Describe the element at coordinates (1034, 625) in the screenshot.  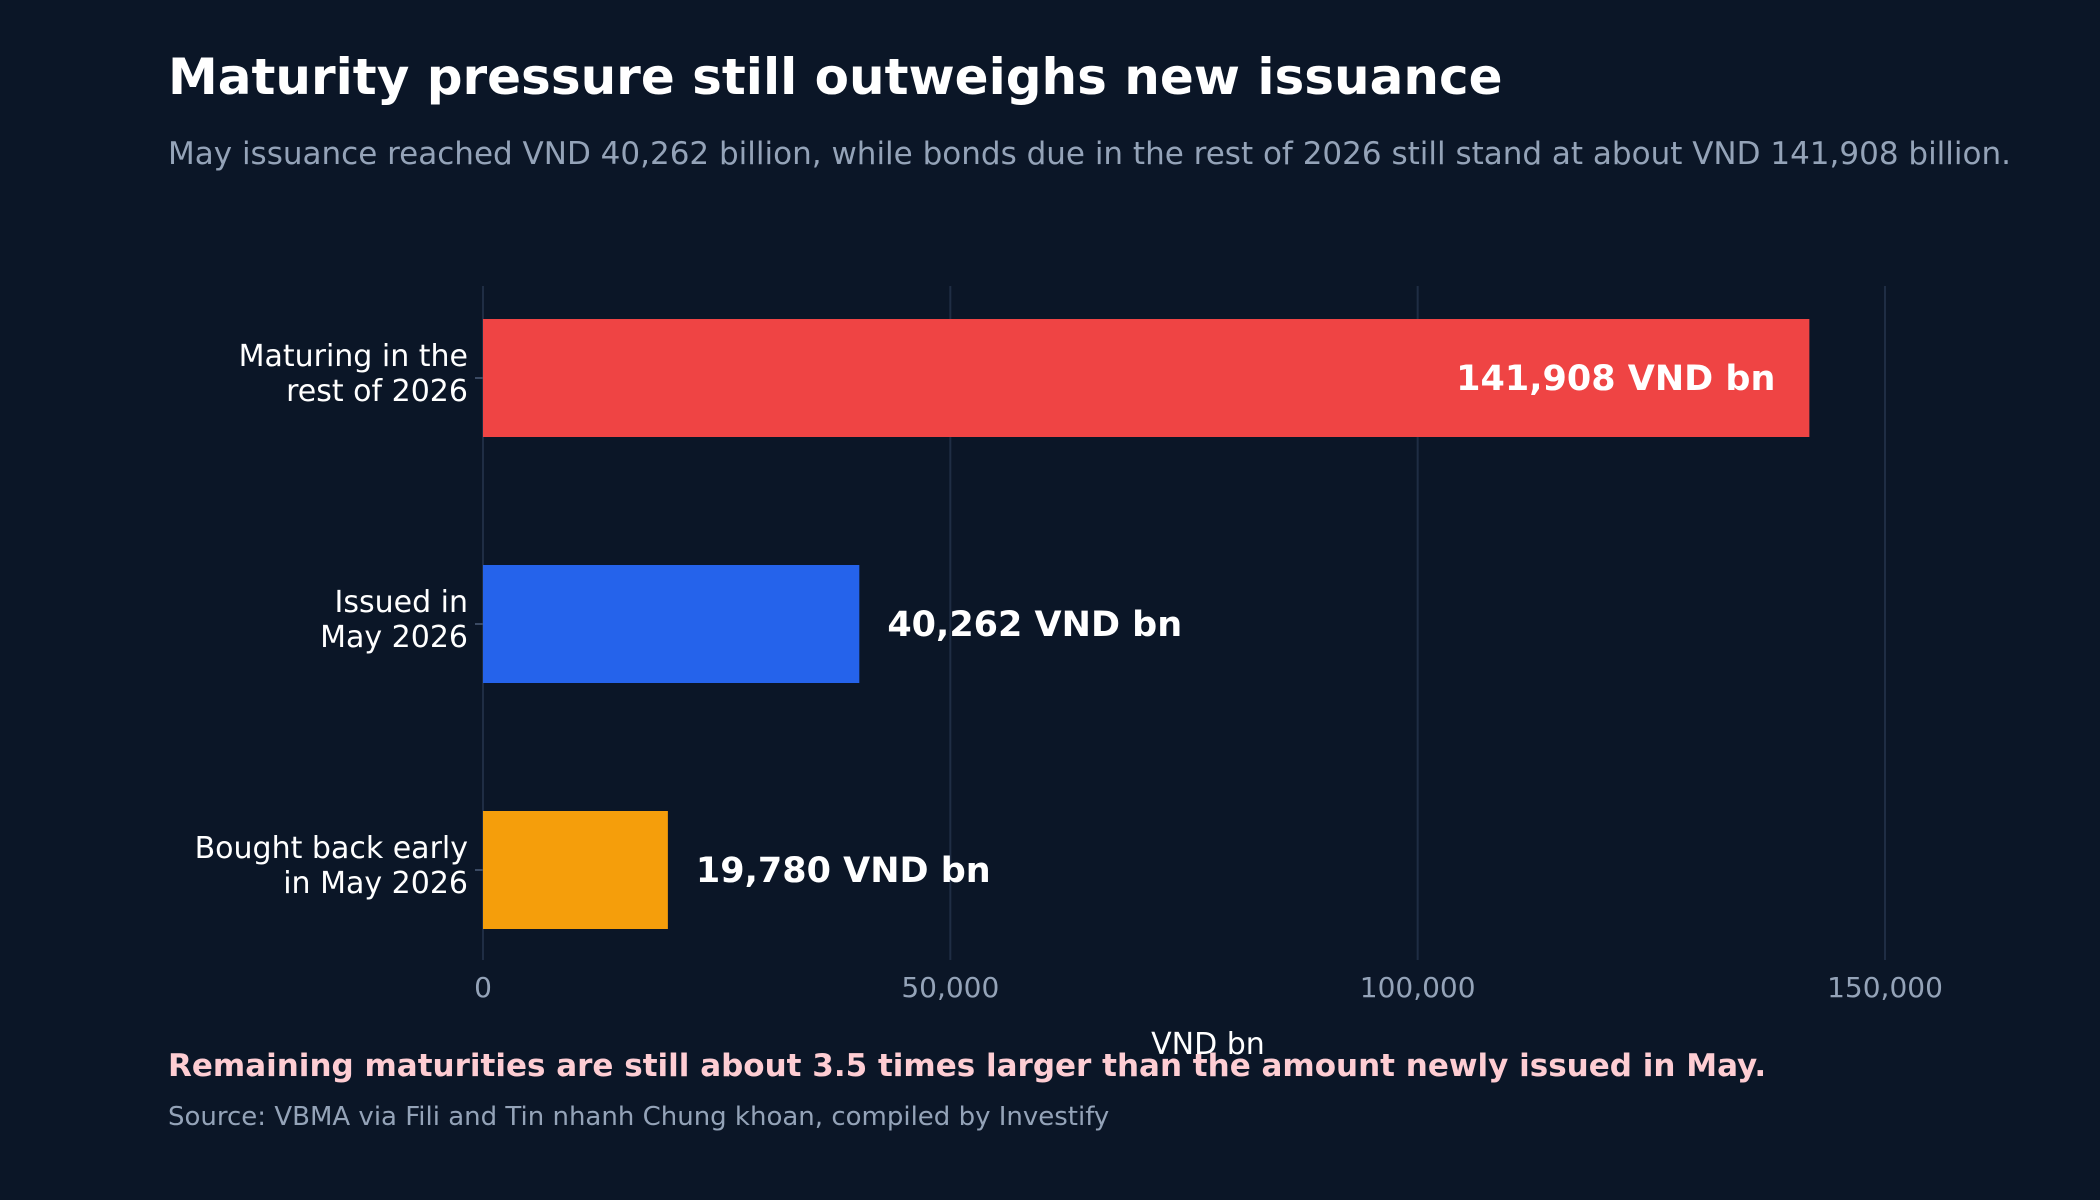
I see `bar-value-label: 40,262 VND bn` at that location.